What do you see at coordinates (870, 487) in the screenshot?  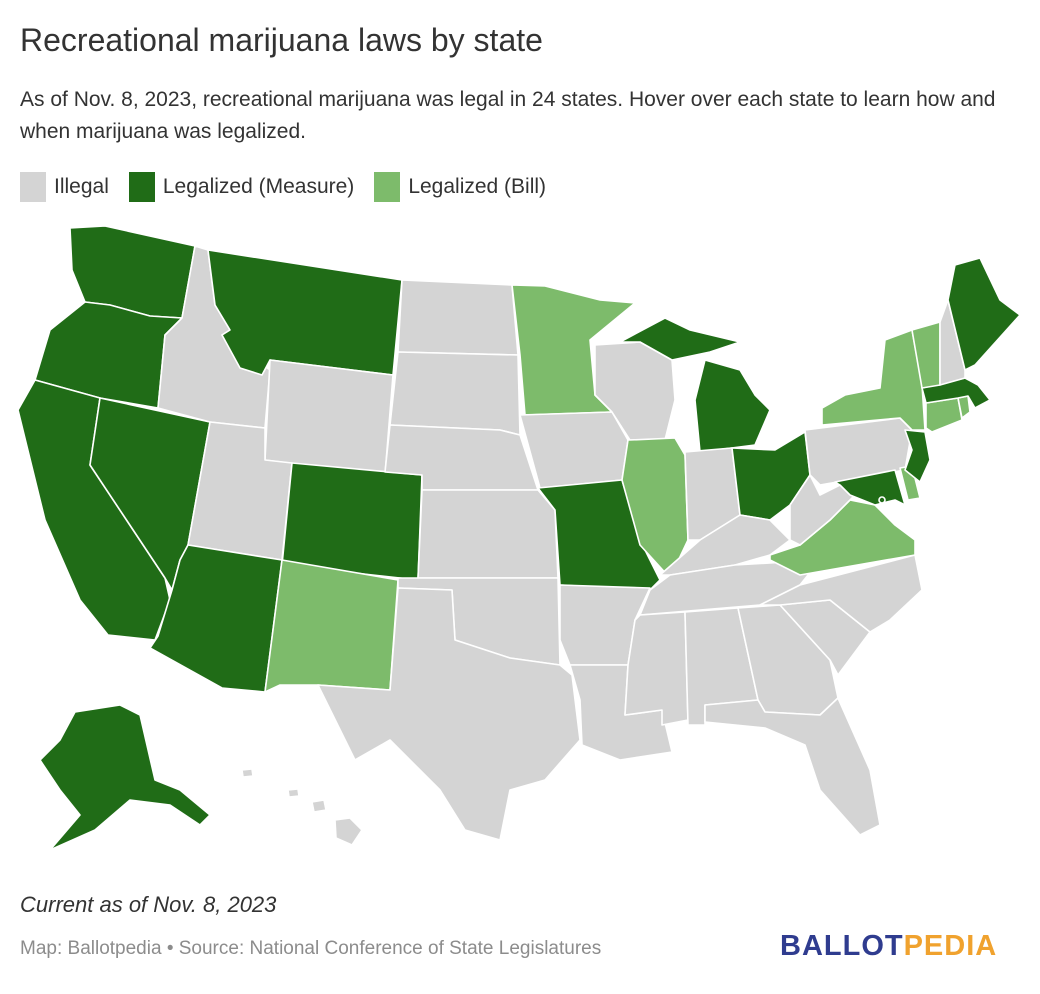 I see `state-MD` at bounding box center [870, 487].